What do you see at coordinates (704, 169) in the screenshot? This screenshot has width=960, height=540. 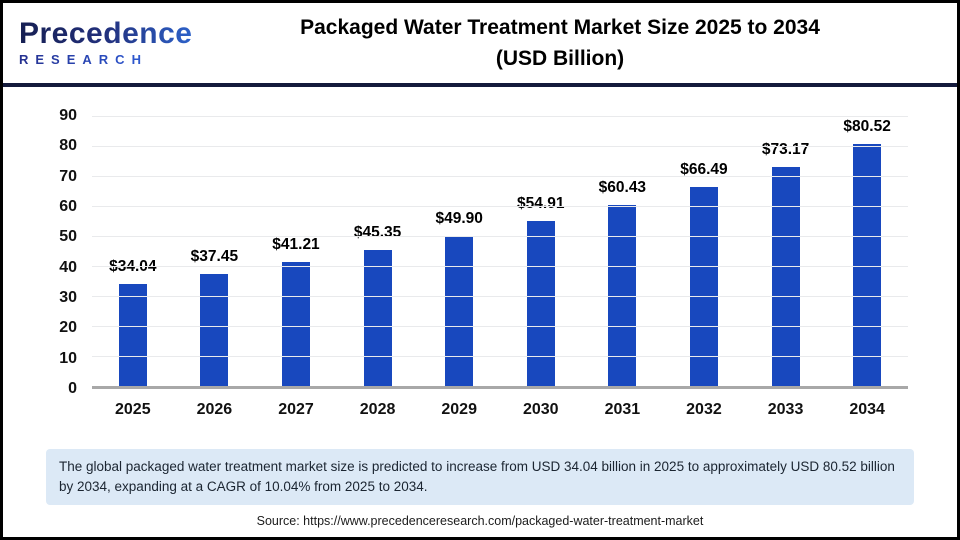 I see `bar-value-label: $66.49` at bounding box center [704, 169].